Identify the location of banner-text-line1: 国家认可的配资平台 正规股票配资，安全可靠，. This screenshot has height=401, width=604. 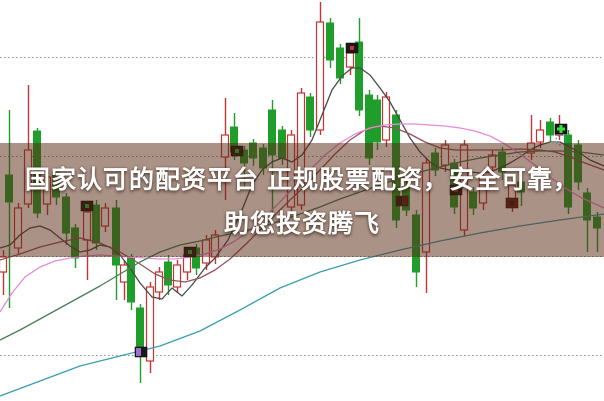
(302, 180).